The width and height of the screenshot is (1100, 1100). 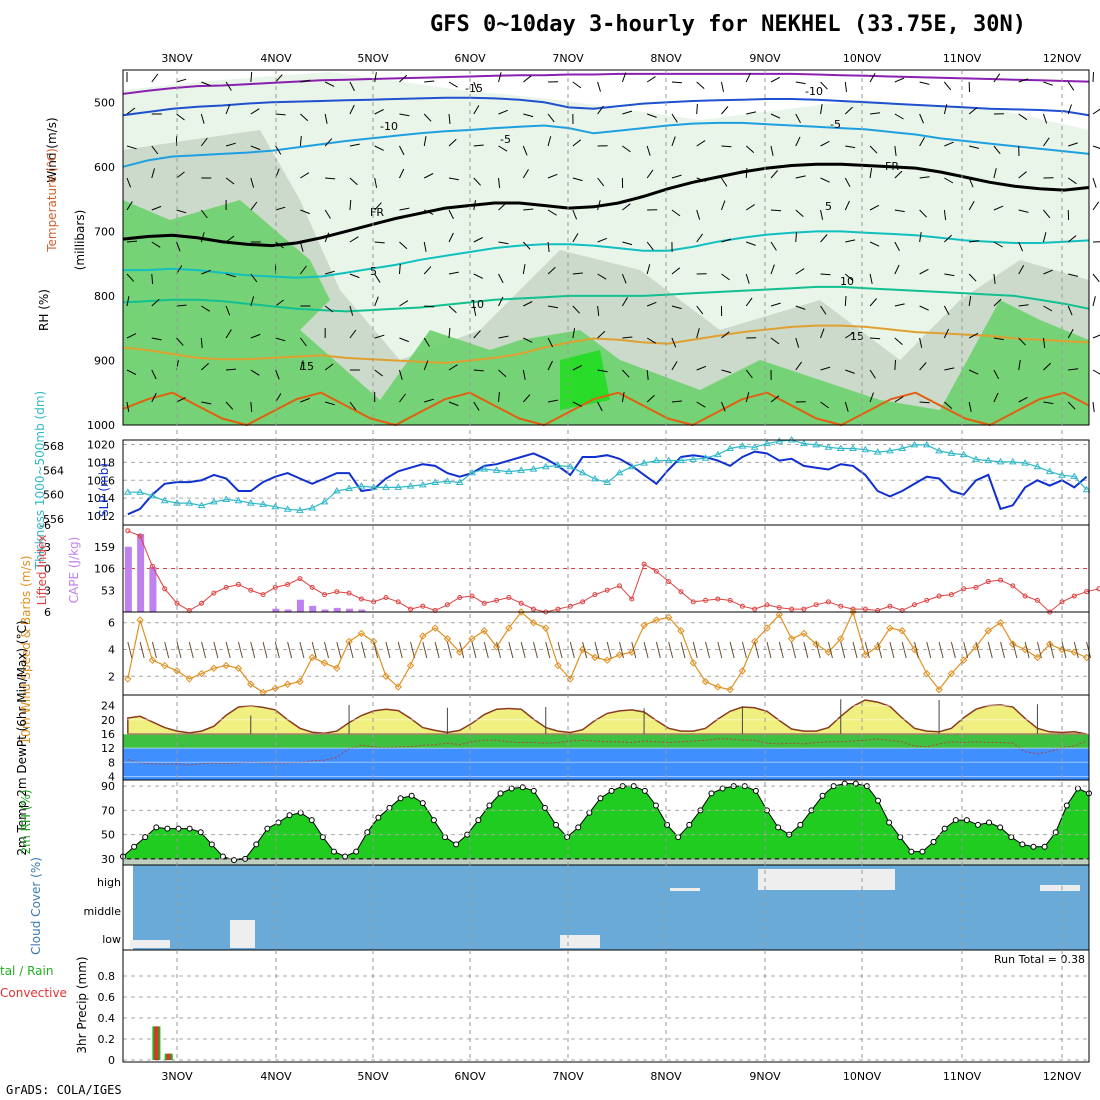 What do you see at coordinates (666, 1076) in the screenshot?
I see `bottom-date-label: 8NOV` at bounding box center [666, 1076].